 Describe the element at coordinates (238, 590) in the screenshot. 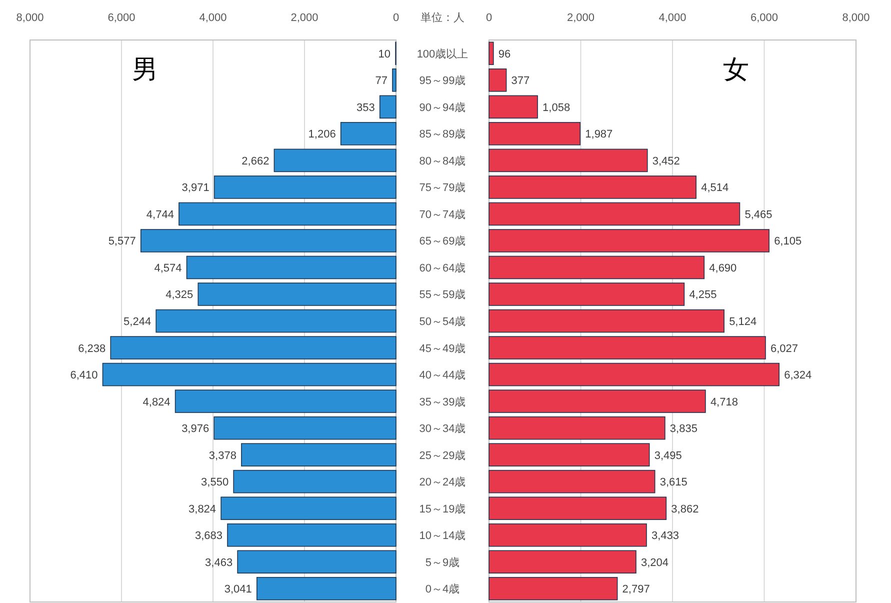

I see `data-label: 3,041` at that location.